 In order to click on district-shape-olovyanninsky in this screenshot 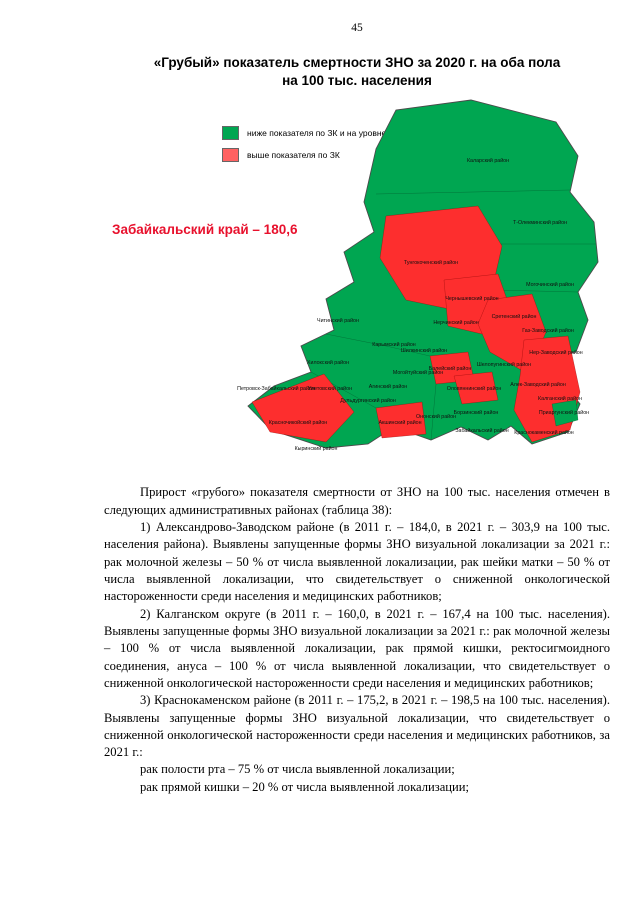, I will do `click(476, 388)`.